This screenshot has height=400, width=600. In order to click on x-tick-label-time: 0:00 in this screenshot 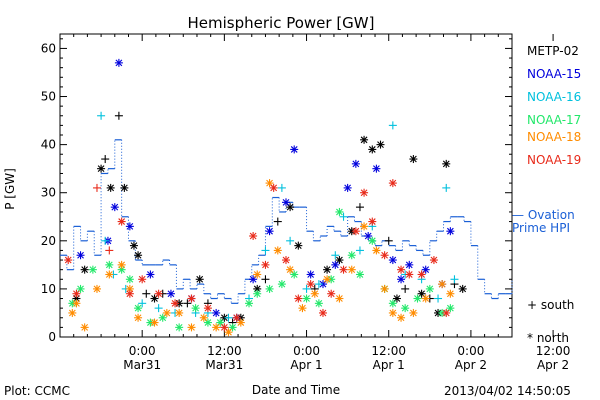, I will do `click(142, 351)`.